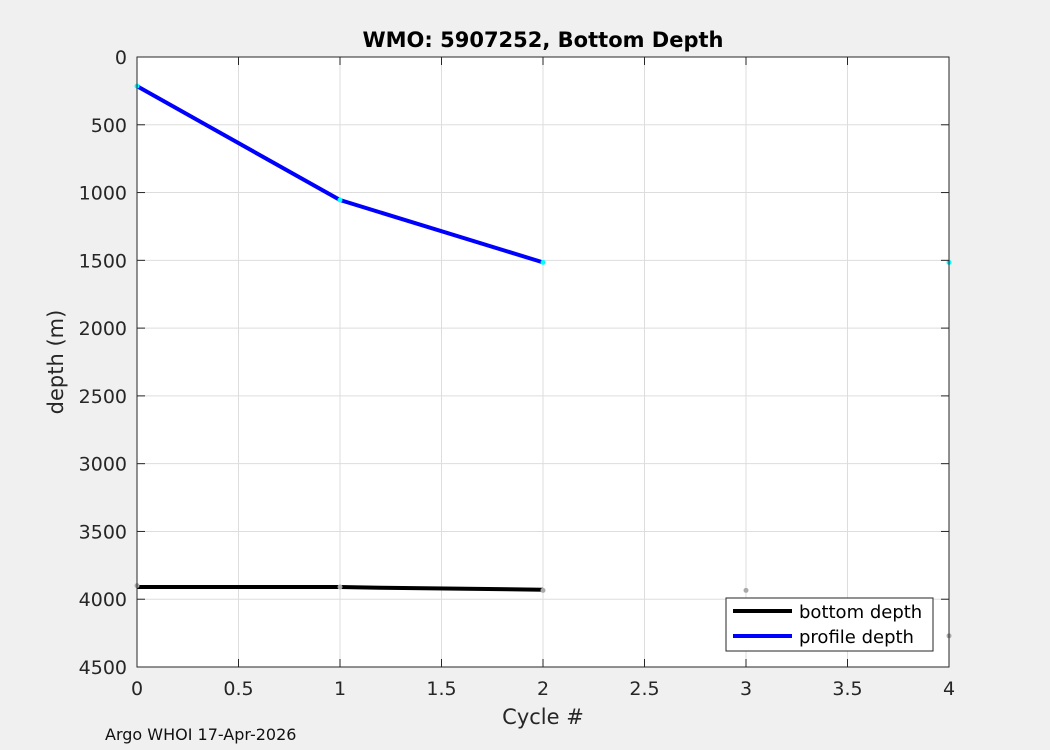  Describe the element at coordinates (109, 126) in the screenshot. I see `y-tick-label: 500` at that location.